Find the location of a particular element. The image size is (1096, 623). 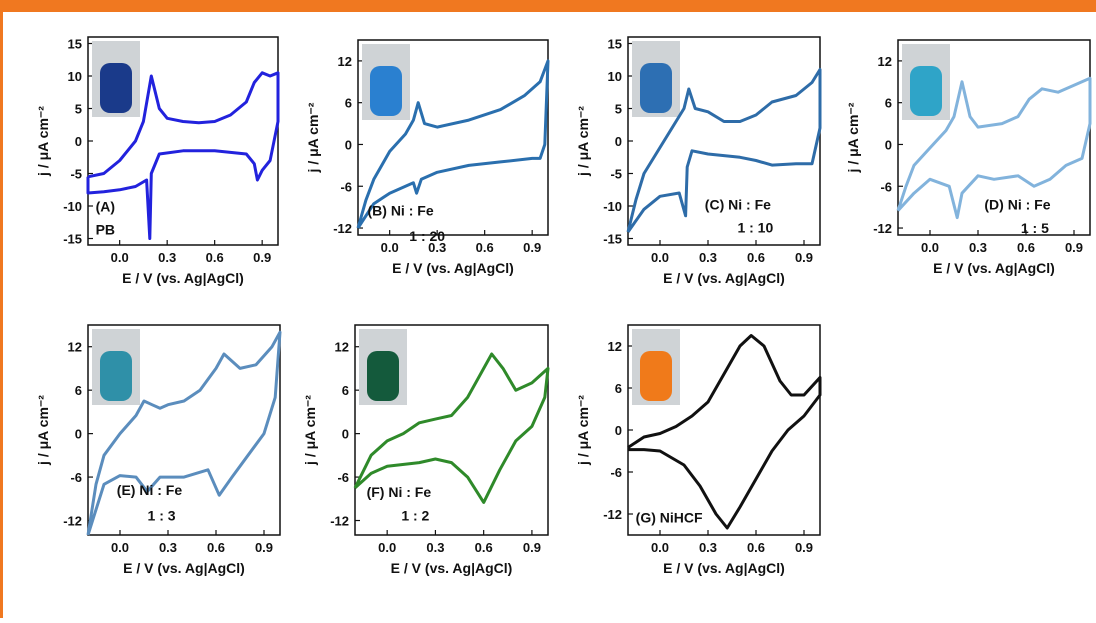

annotation: 1 : 10 is located at coordinates (755, 228).